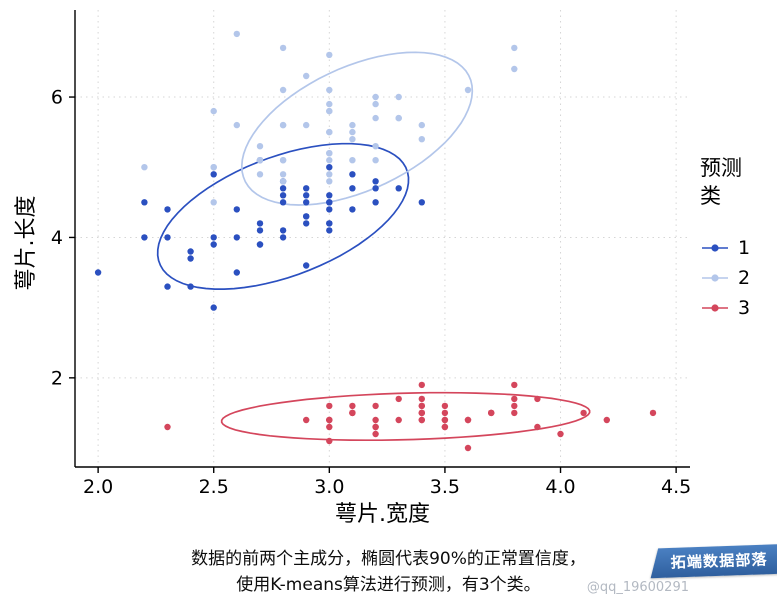 Image resolution: width=777 pixels, height=612 pixels. Describe the element at coordinates (382, 514) in the screenshot. I see `x-axis-label: 萼片.宽度` at that location.